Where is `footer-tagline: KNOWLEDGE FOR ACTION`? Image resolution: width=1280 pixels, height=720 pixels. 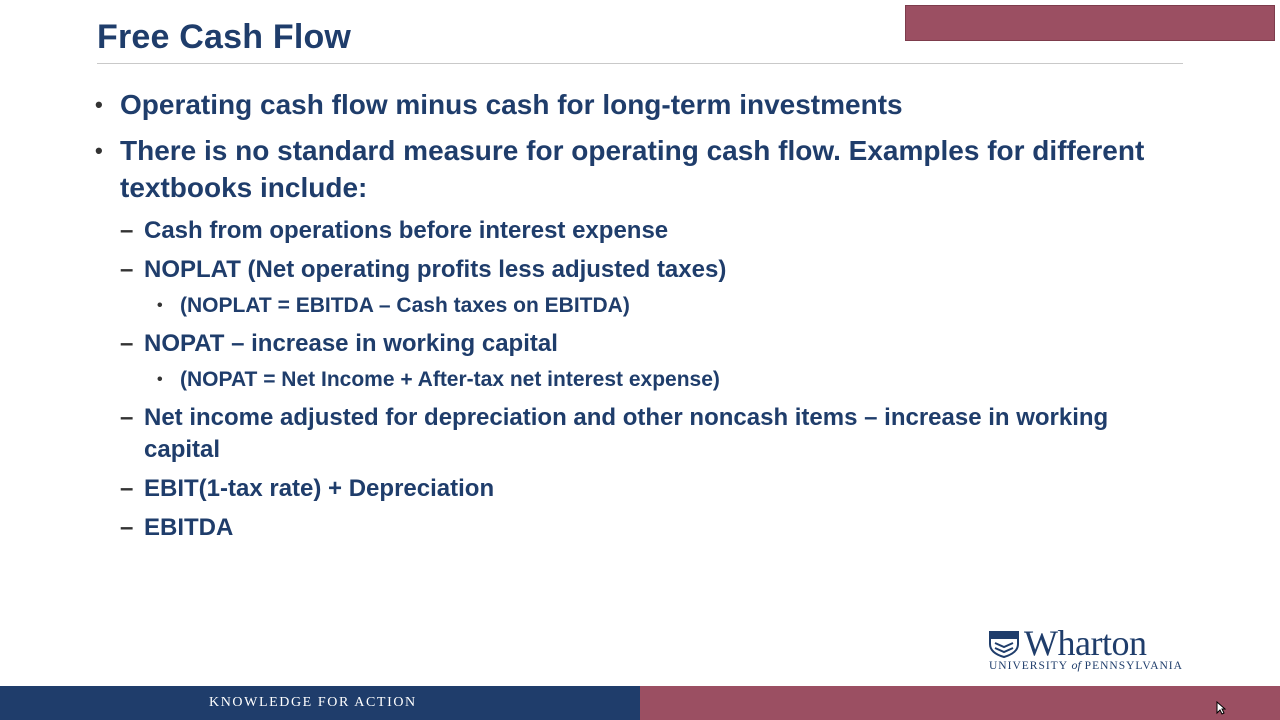
footer-tagline: KNOWLEDGE FOR ACTION is located at coordinates (313, 702).